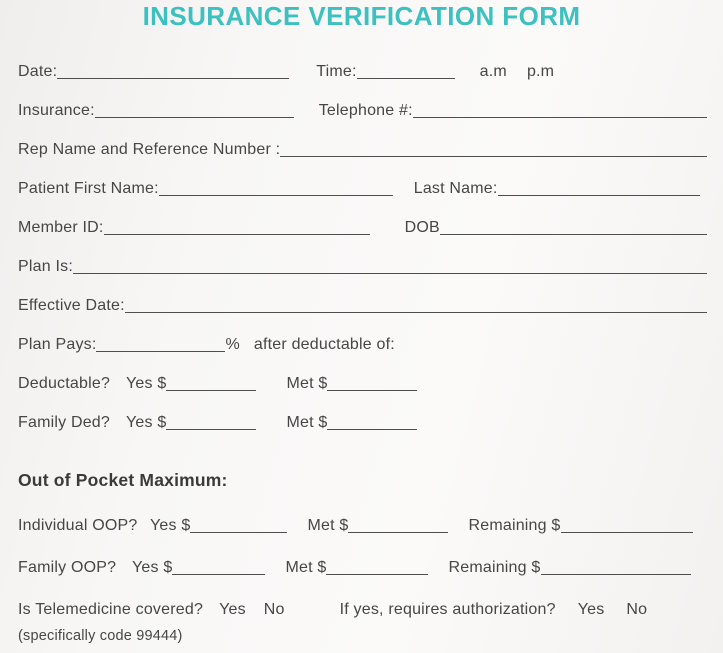  Describe the element at coordinates (307, 422) in the screenshot. I see `family-ded-met-label: Met $` at that location.